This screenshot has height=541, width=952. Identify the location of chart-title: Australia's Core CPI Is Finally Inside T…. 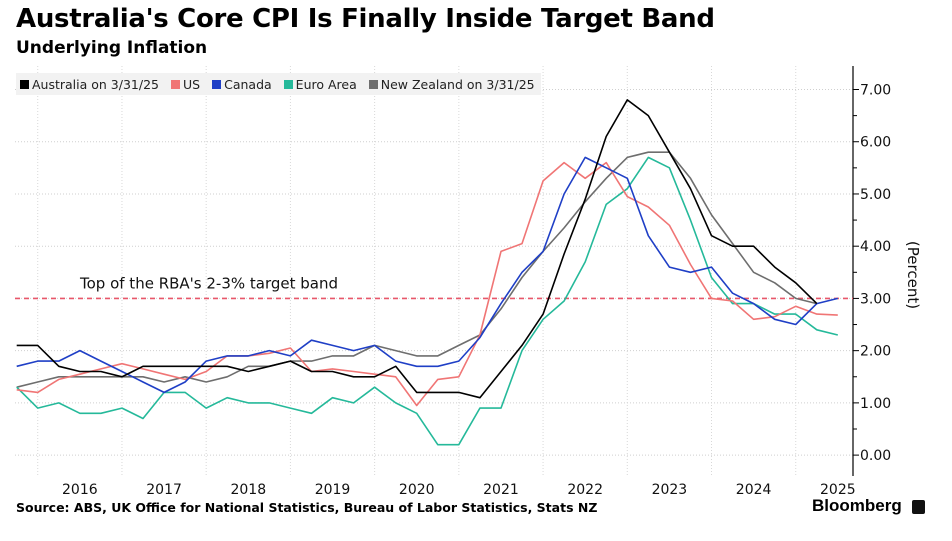
(365, 19).